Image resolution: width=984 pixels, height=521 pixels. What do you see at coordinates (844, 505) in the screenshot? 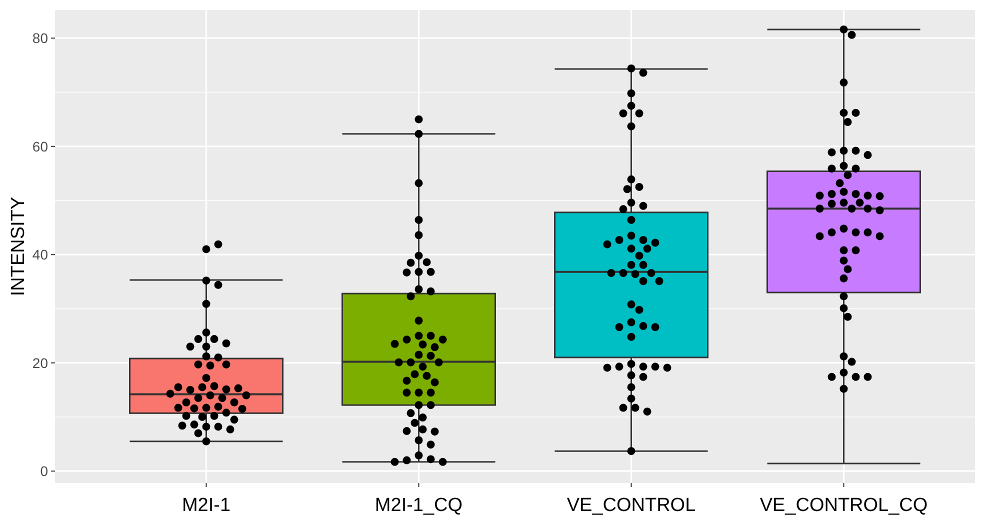
I see `x-tick-label: VE_CONTROL_CQ` at bounding box center [844, 505].